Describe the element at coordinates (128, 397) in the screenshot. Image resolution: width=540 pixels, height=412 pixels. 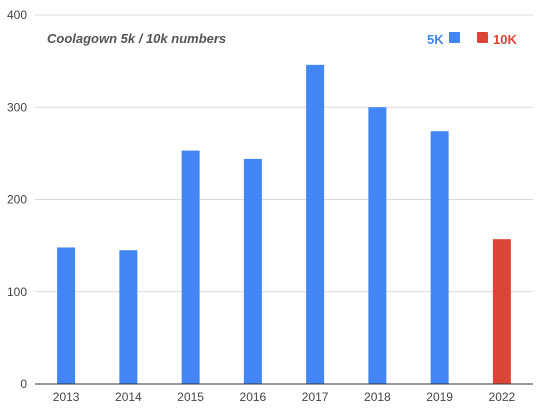
I see `x-tick-label: 2014` at that location.